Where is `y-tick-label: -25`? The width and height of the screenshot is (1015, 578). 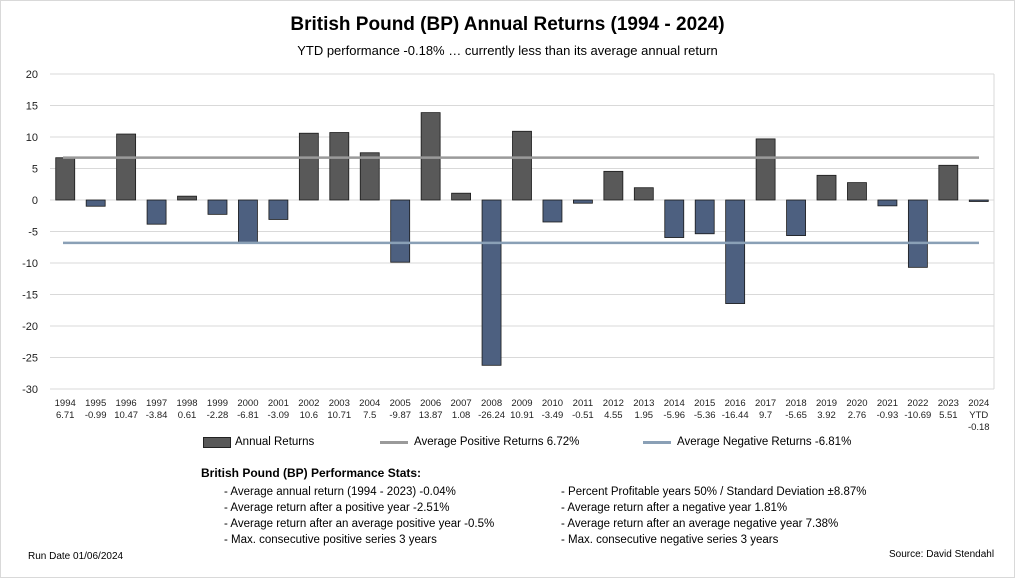 y-tick-label: -25 is located at coordinates (30, 359).